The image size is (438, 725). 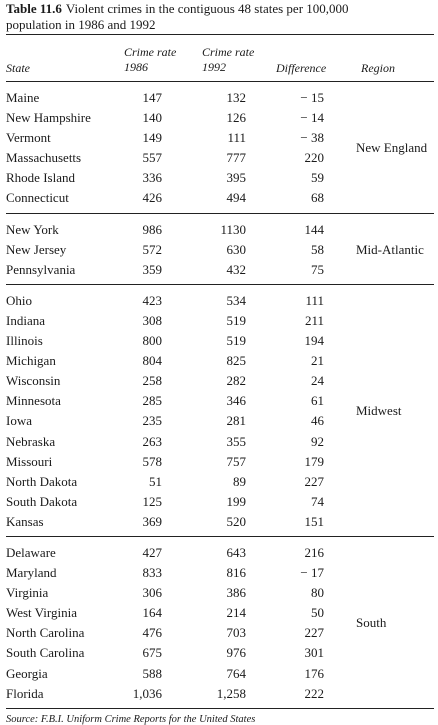 I want to click on table-row: Connecticut 426 494 68, so click(x=220, y=198).